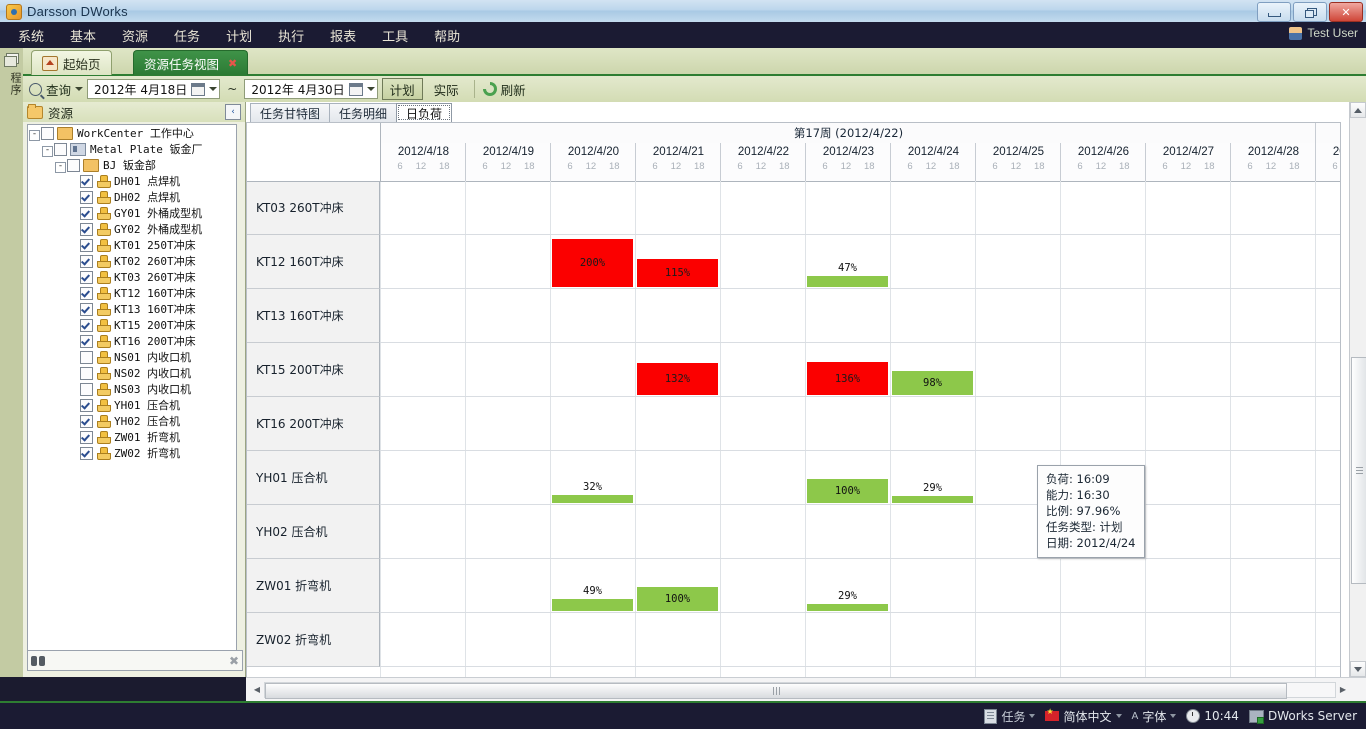 The height and width of the screenshot is (729, 1366). Describe the element at coordinates (424, 112) in the screenshot. I see `tab-daily-load: 日负荷` at that location.